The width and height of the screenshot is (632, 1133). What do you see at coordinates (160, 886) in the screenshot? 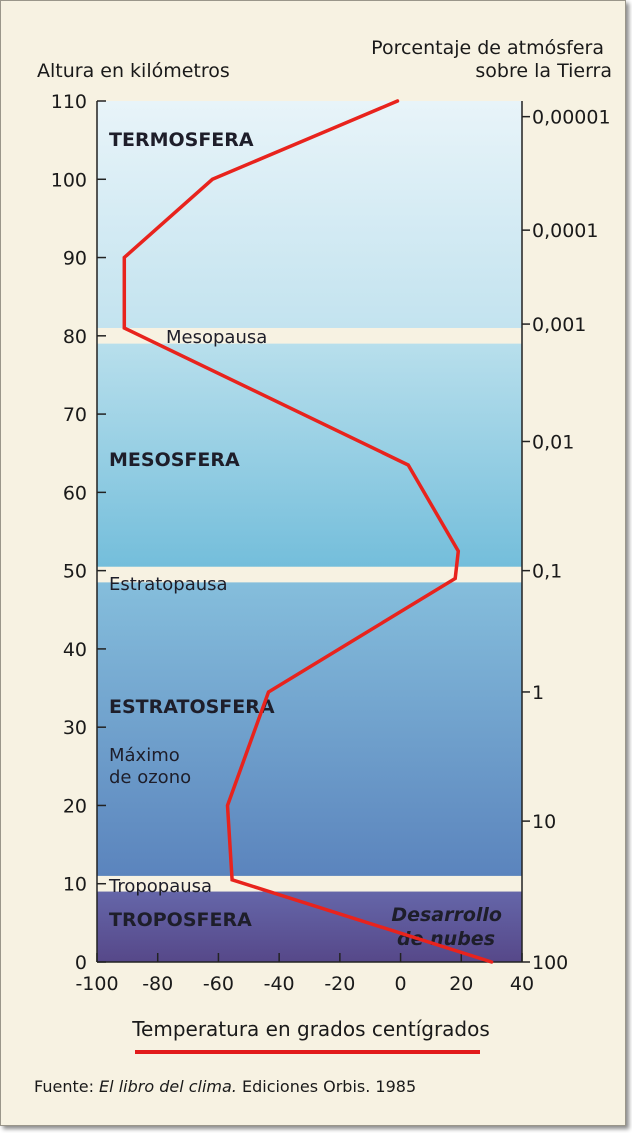
I see `boundary-label-tropopausa: Tropopausa` at bounding box center [160, 886].